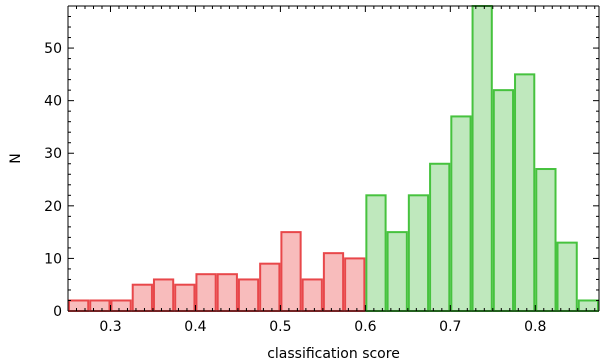 This screenshot has height=363, width=608. What do you see at coordinates (333, 354) in the screenshot?
I see `x-axis-label: classification score` at bounding box center [333, 354].